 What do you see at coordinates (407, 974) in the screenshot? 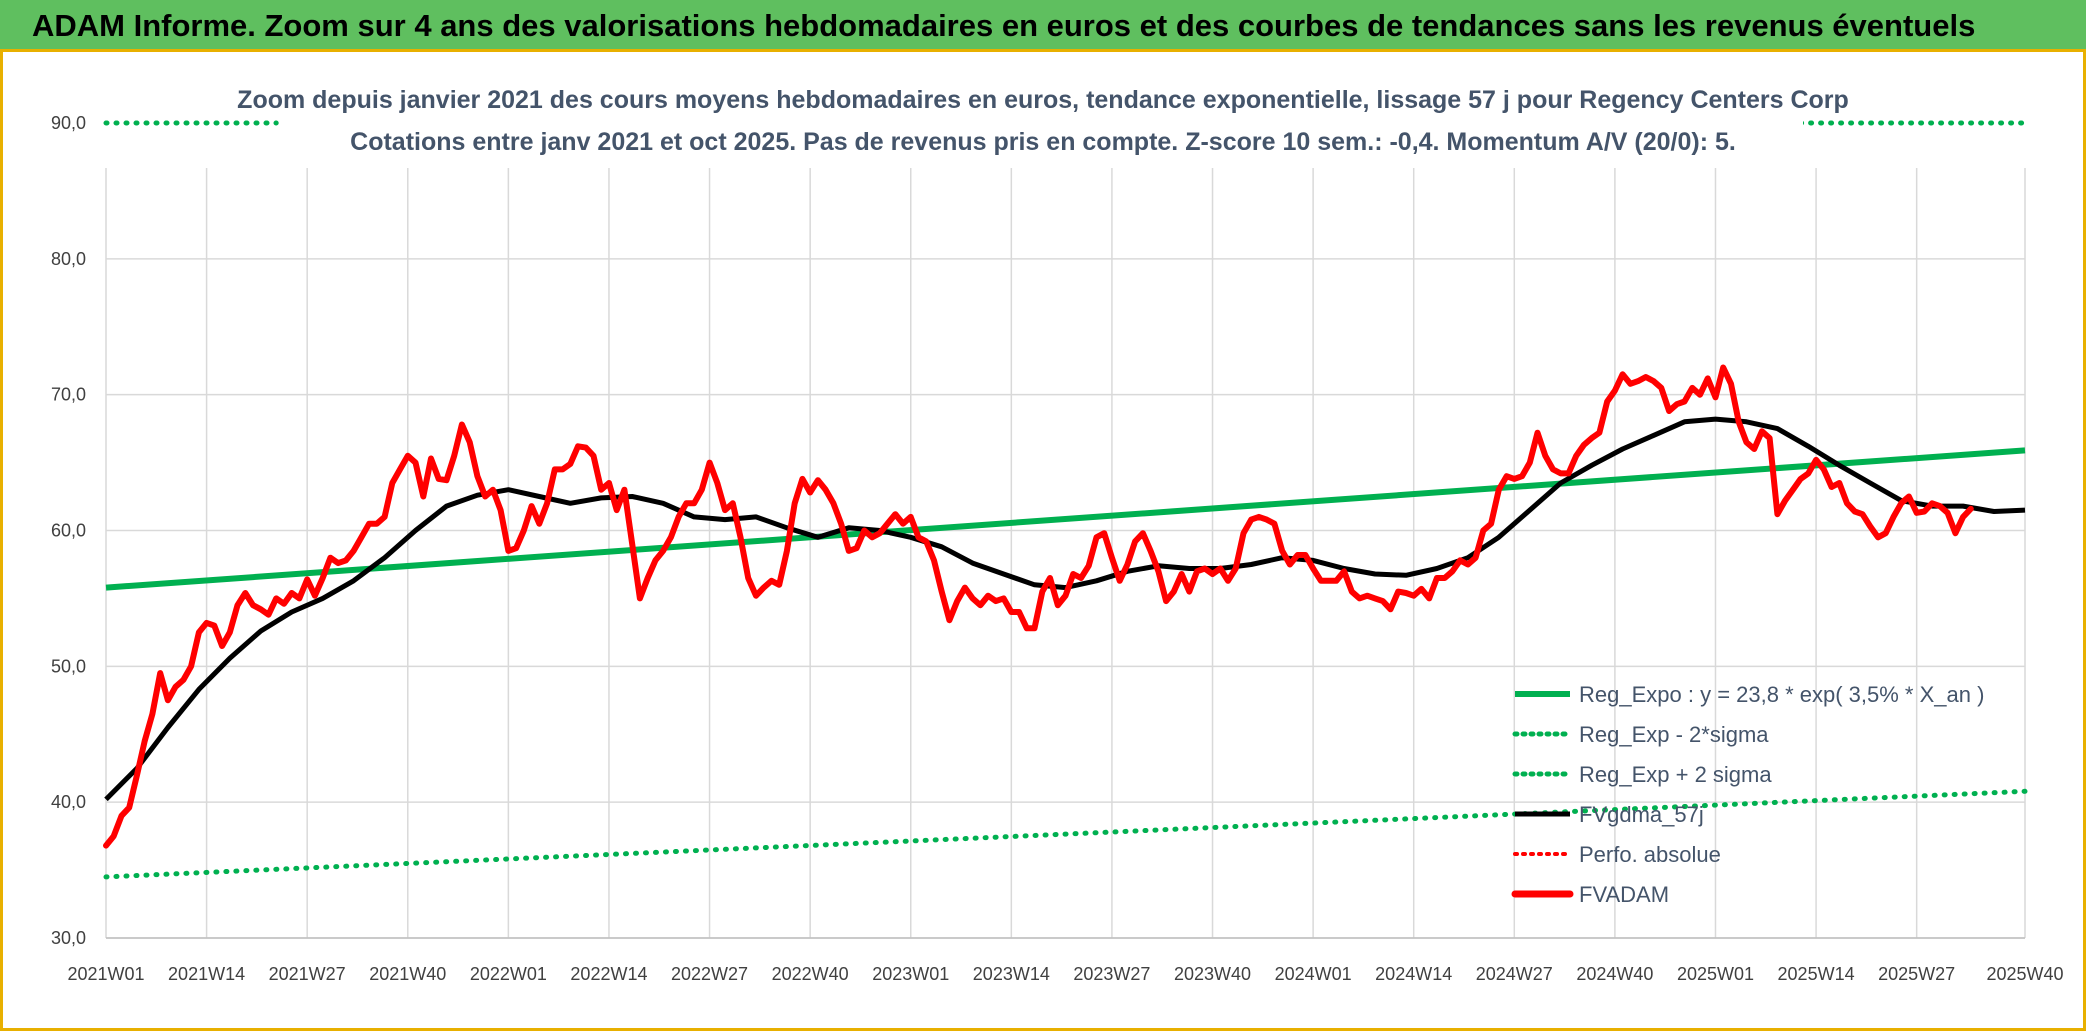
I see `x-tick-label: 2021W40` at bounding box center [407, 974].